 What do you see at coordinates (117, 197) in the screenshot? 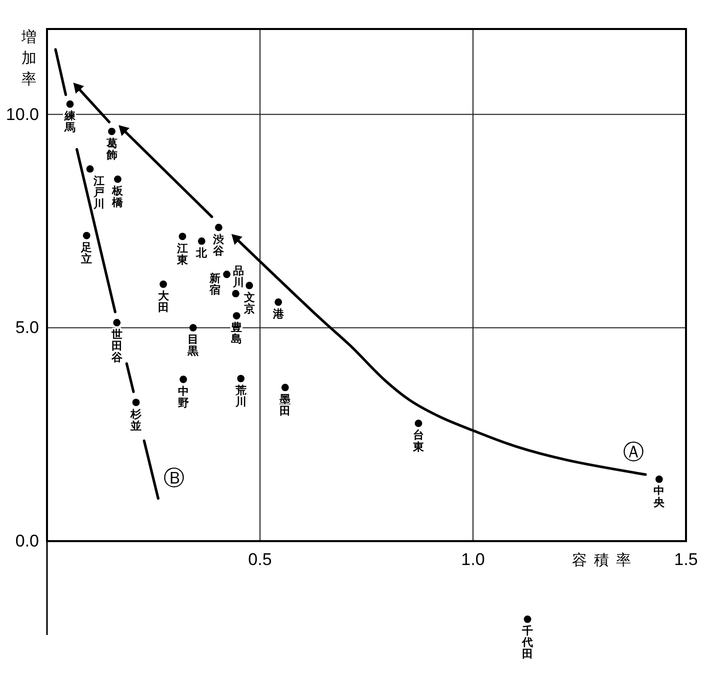
I see `series-label: 板橋` at bounding box center [117, 197].